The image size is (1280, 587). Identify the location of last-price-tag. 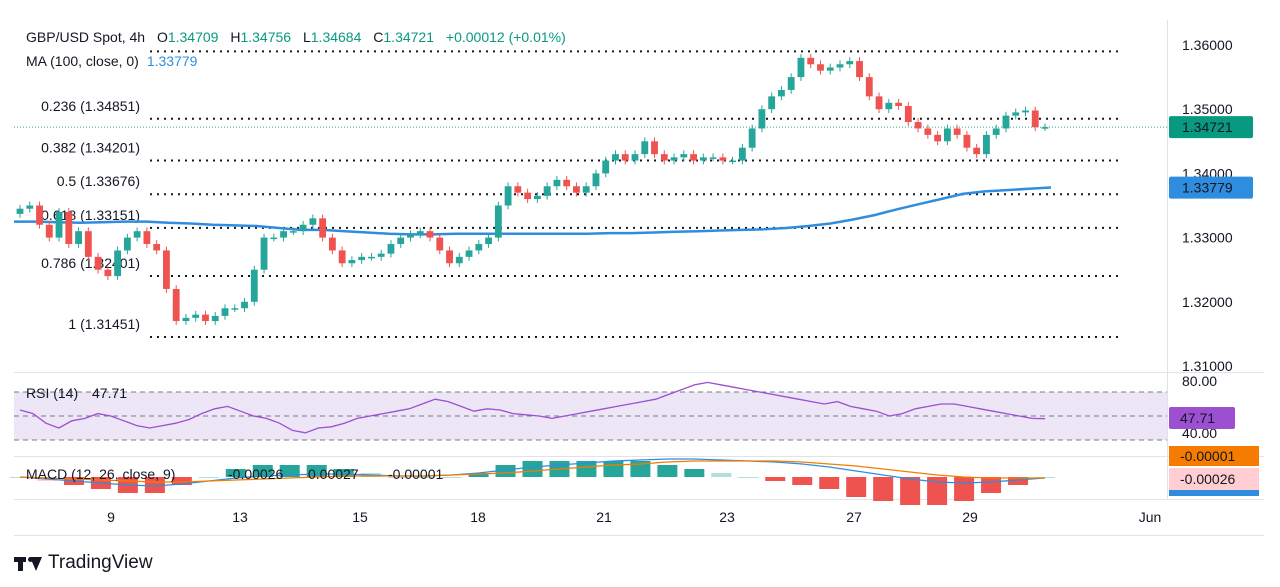
(1211, 127).